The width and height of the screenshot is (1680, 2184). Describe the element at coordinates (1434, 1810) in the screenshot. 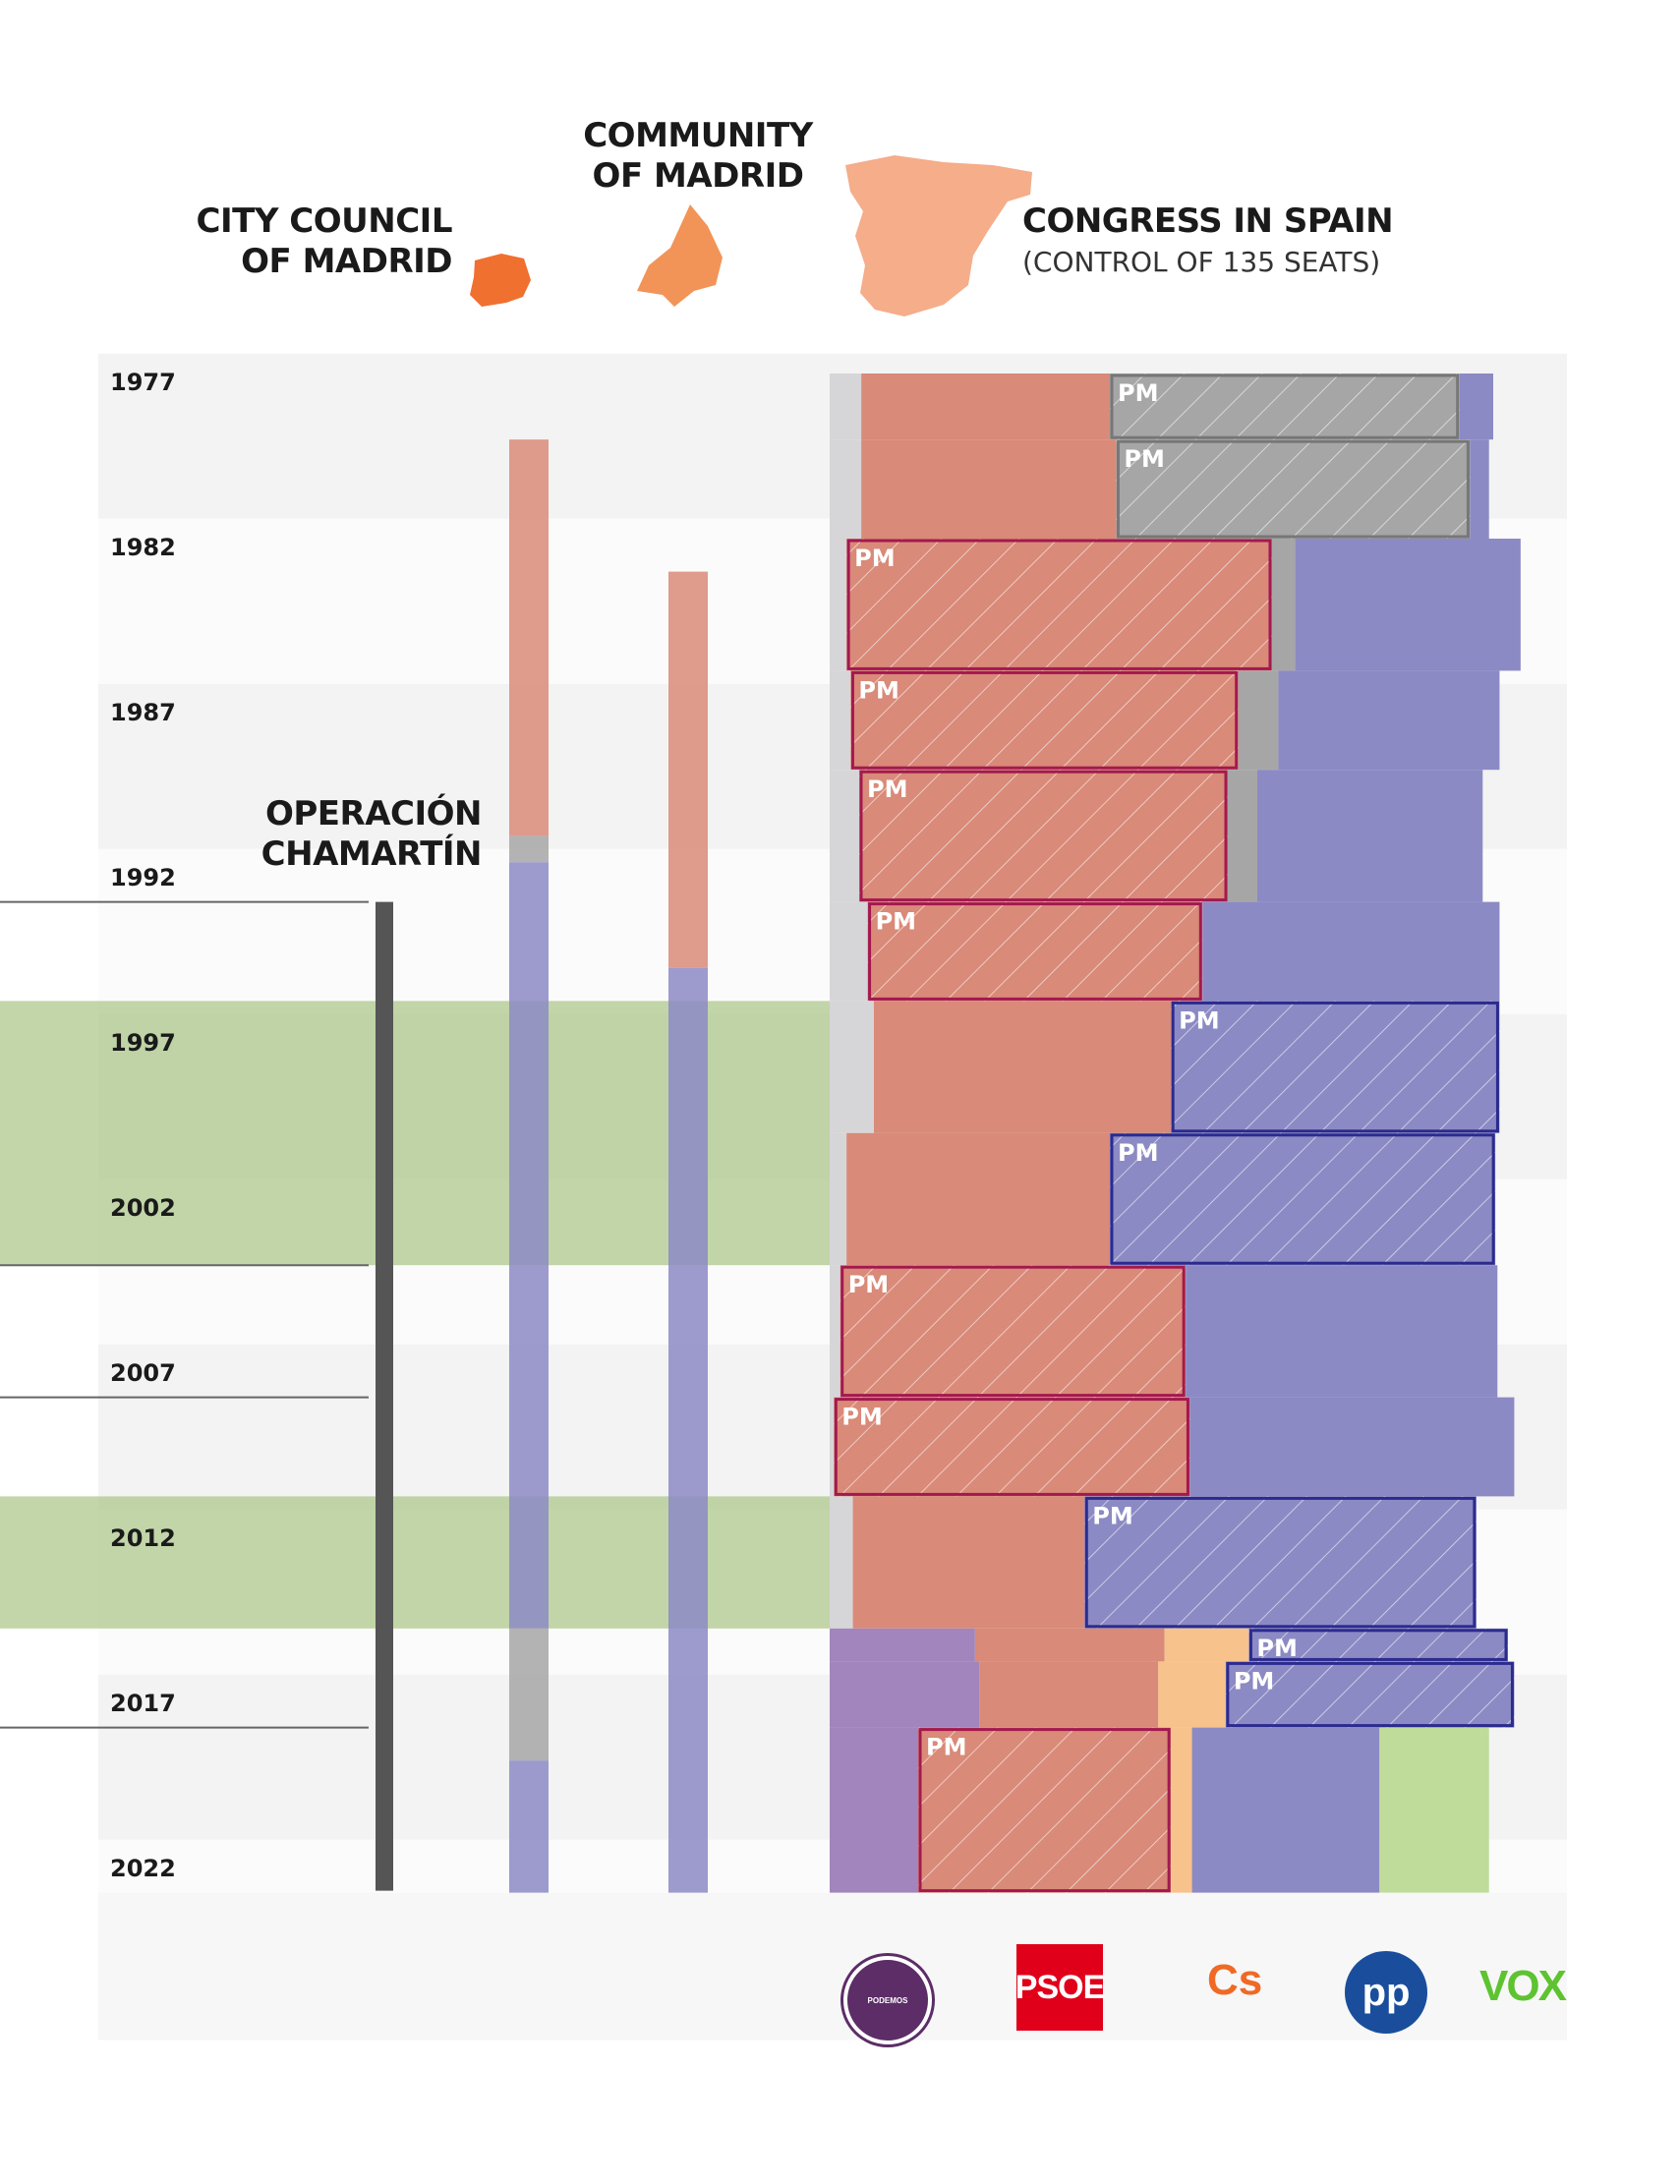

I see `congress-vox-block` at that location.